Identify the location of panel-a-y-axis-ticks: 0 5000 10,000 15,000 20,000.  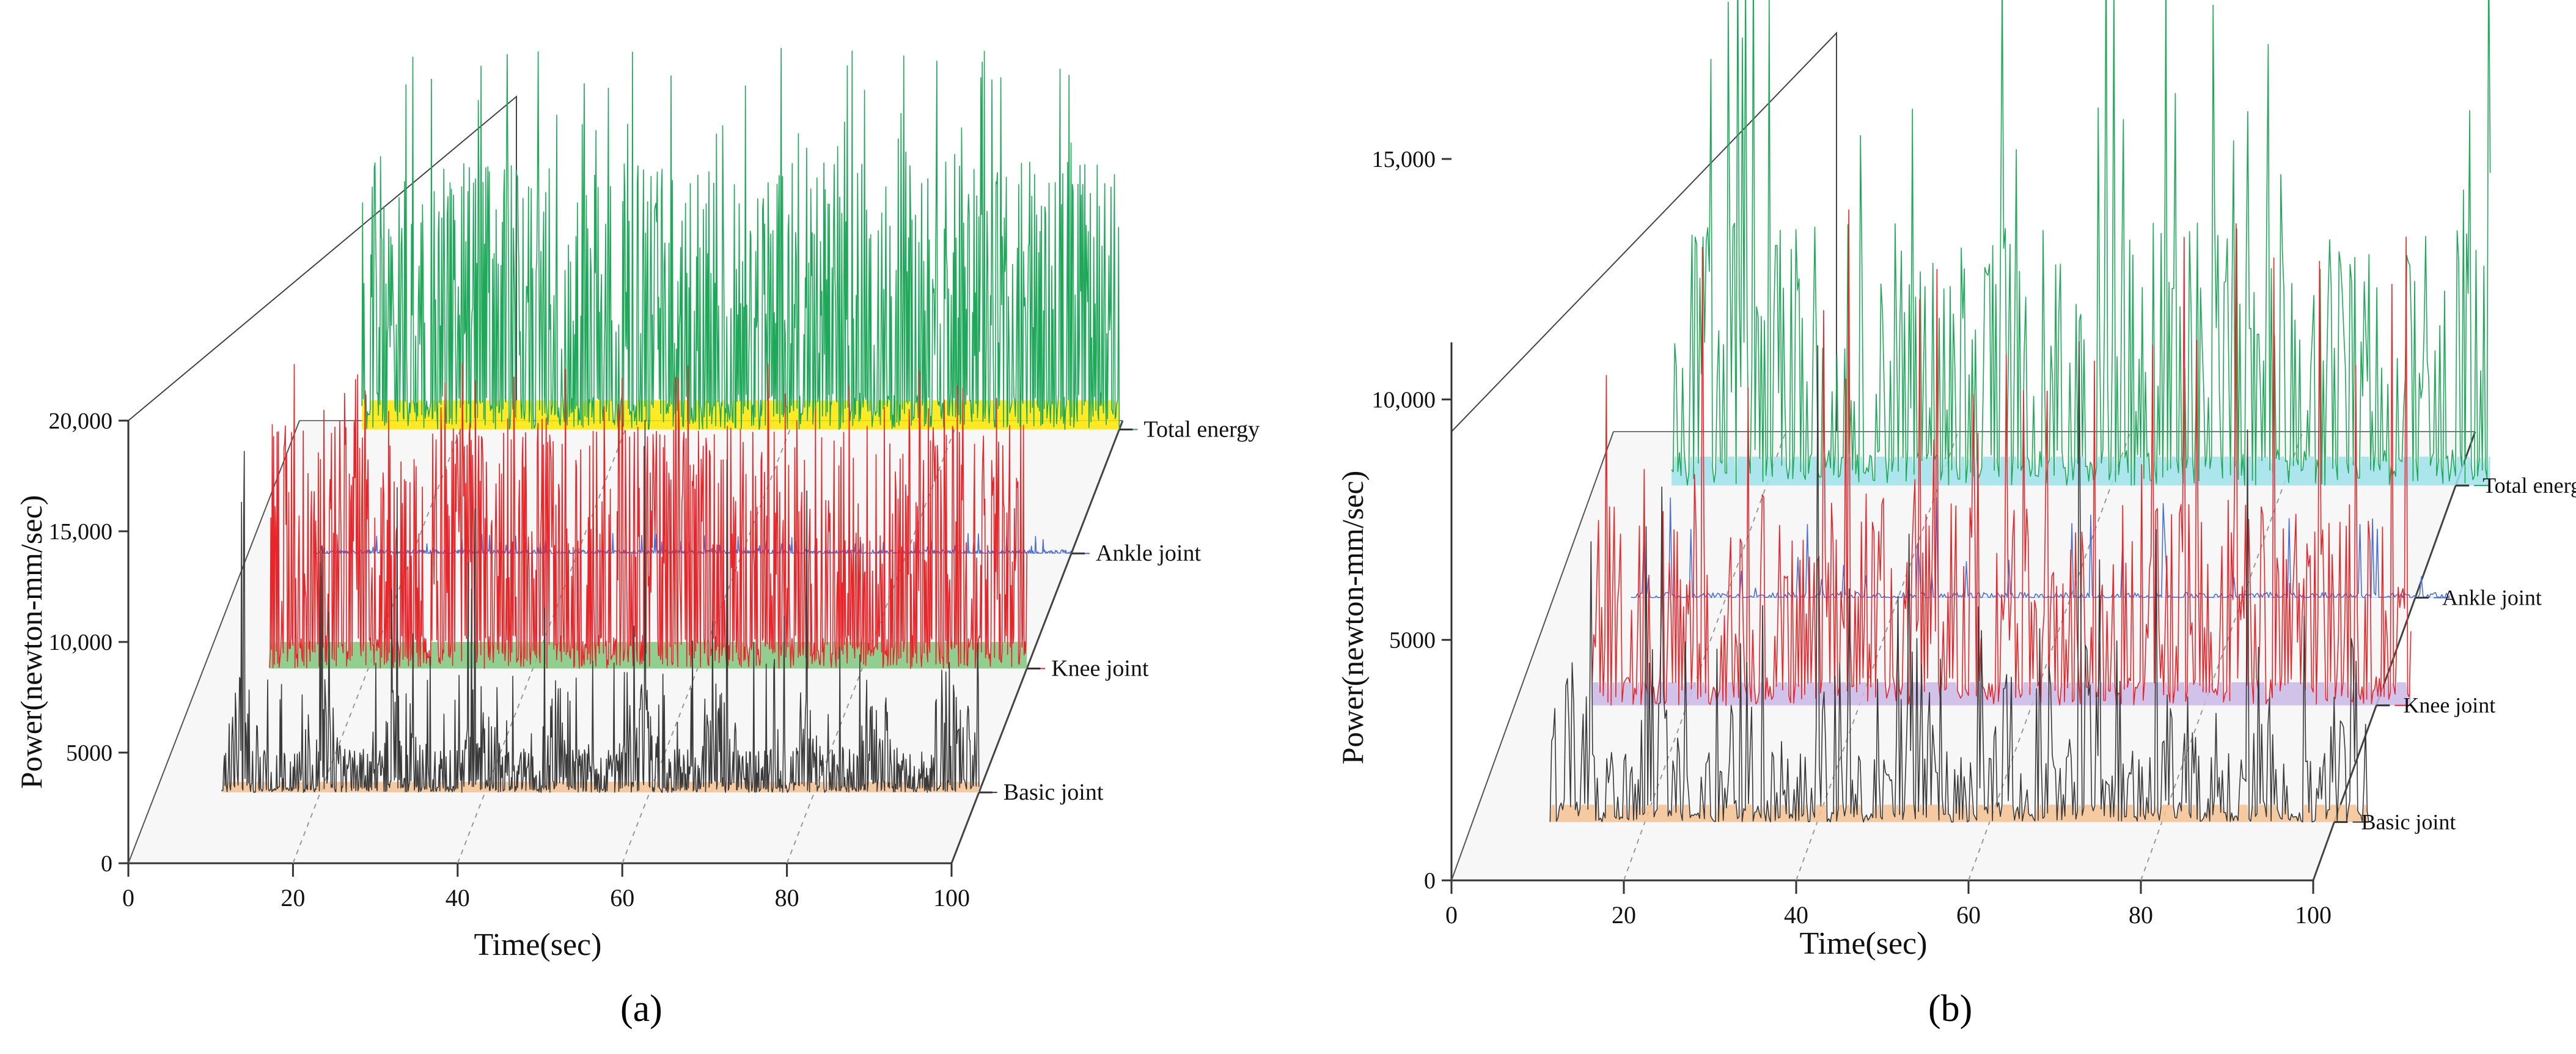
(88, 642).